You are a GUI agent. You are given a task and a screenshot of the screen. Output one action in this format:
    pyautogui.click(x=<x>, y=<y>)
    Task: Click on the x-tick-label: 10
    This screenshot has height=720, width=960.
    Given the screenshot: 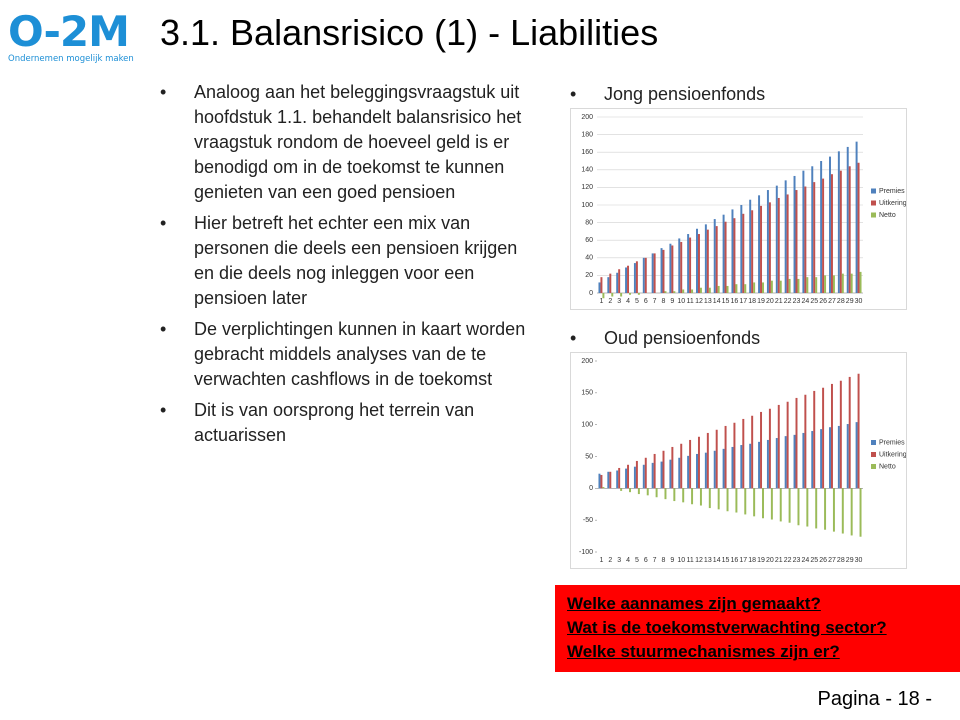 What is the action you would take?
    pyautogui.click(x=681, y=301)
    